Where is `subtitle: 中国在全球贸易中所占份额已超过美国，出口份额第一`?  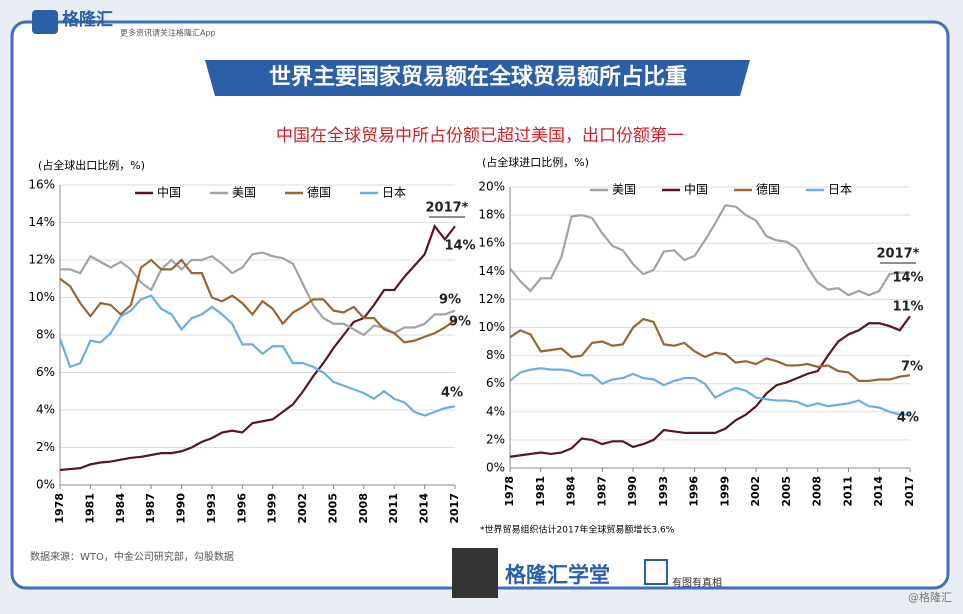
subtitle: 中国在全球贸易中所占份额已超过美国，出口份额第一 is located at coordinates (480, 136).